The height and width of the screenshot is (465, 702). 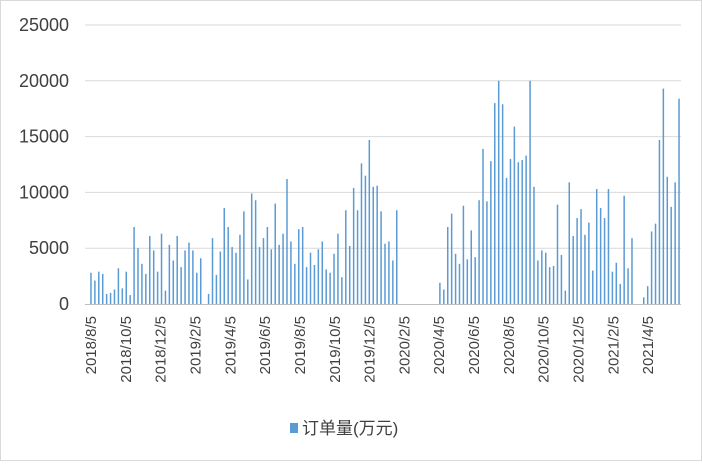 What do you see at coordinates (335, 349) in the screenshot?
I see `x-tick-label: 2019/10/5` at bounding box center [335, 349].